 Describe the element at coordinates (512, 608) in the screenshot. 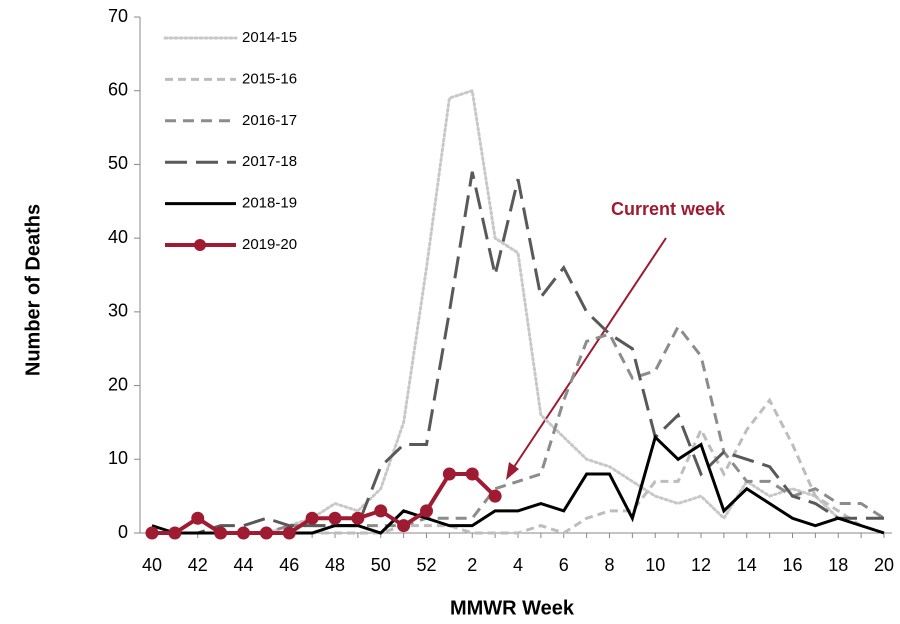

I see `x-axis-title: MMWR Week` at that location.